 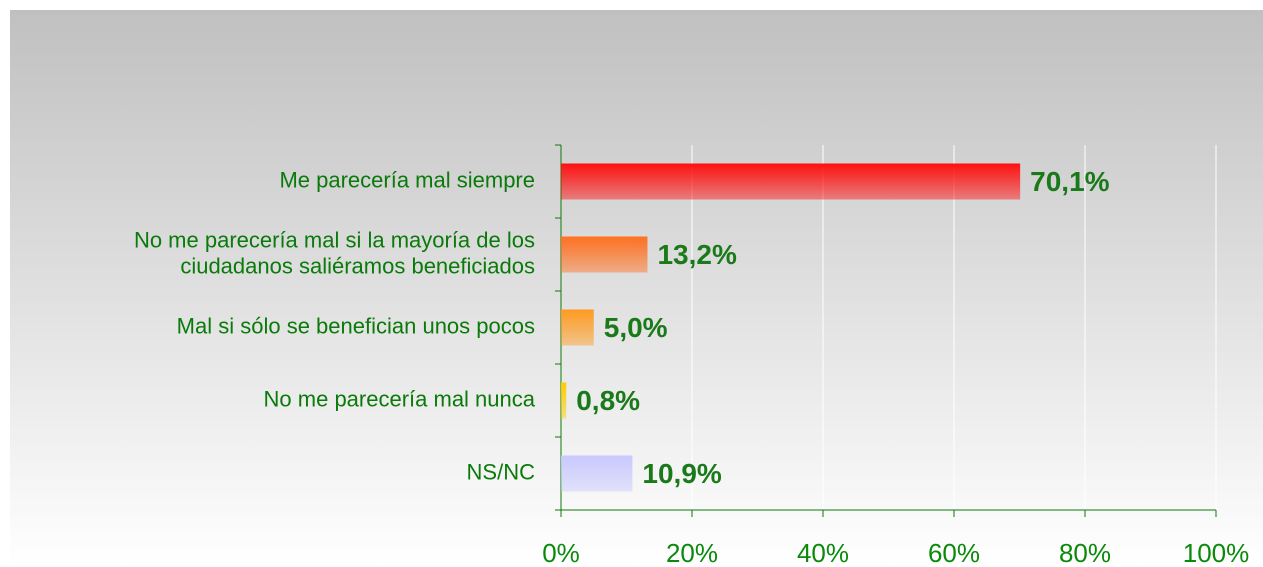 What do you see at coordinates (823, 552) in the screenshot?
I see `x-tick-label: 40%` at bounding box center [823, 552].